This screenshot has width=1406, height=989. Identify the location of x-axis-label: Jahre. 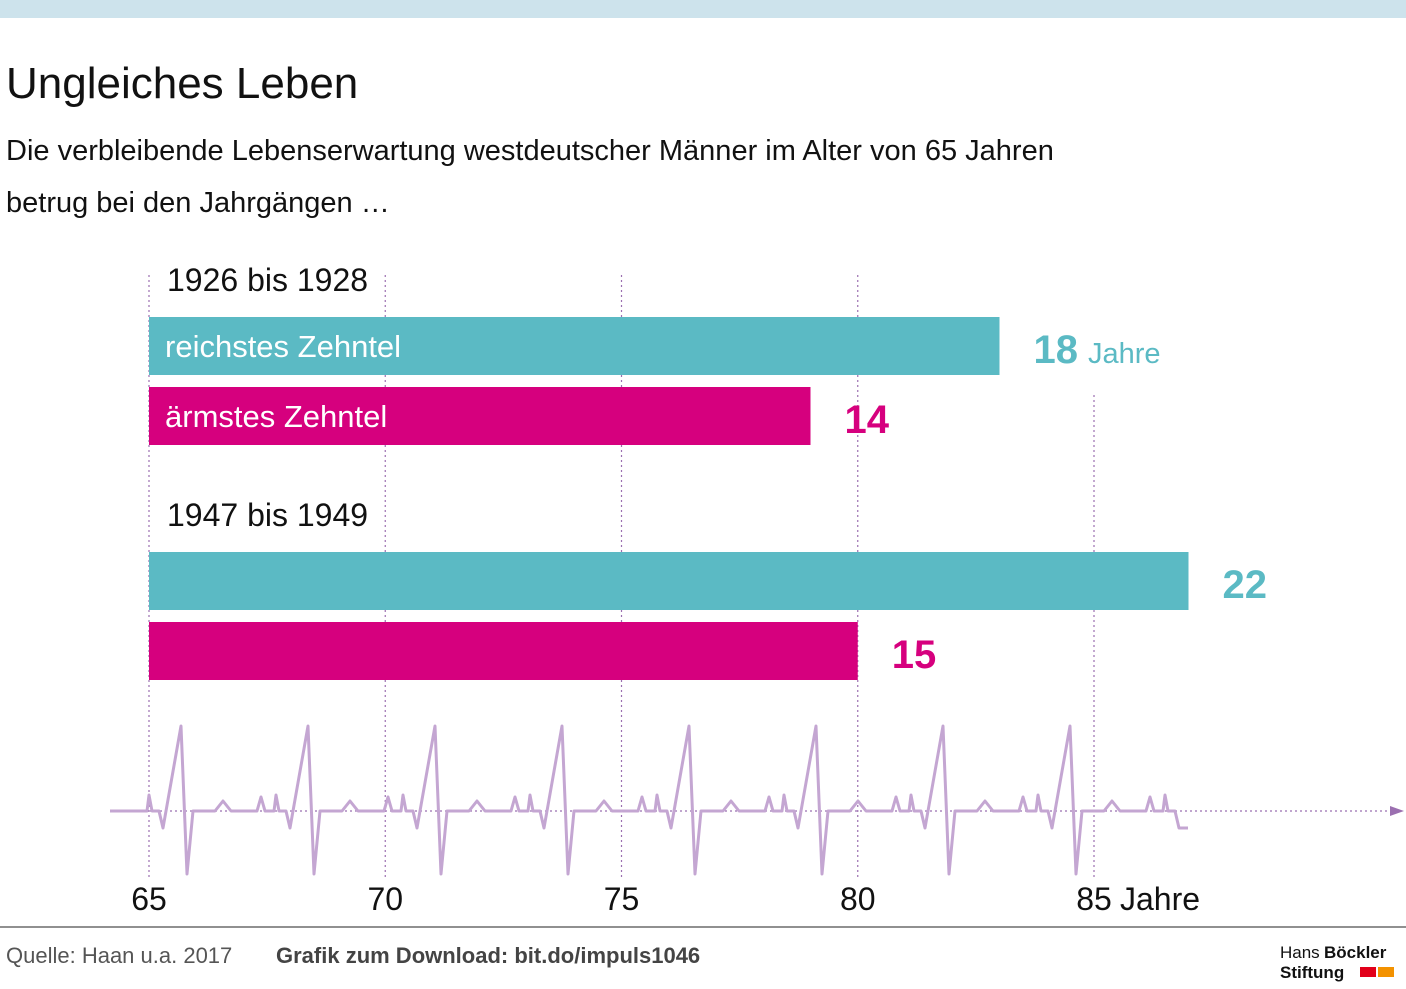
(1160, 899).